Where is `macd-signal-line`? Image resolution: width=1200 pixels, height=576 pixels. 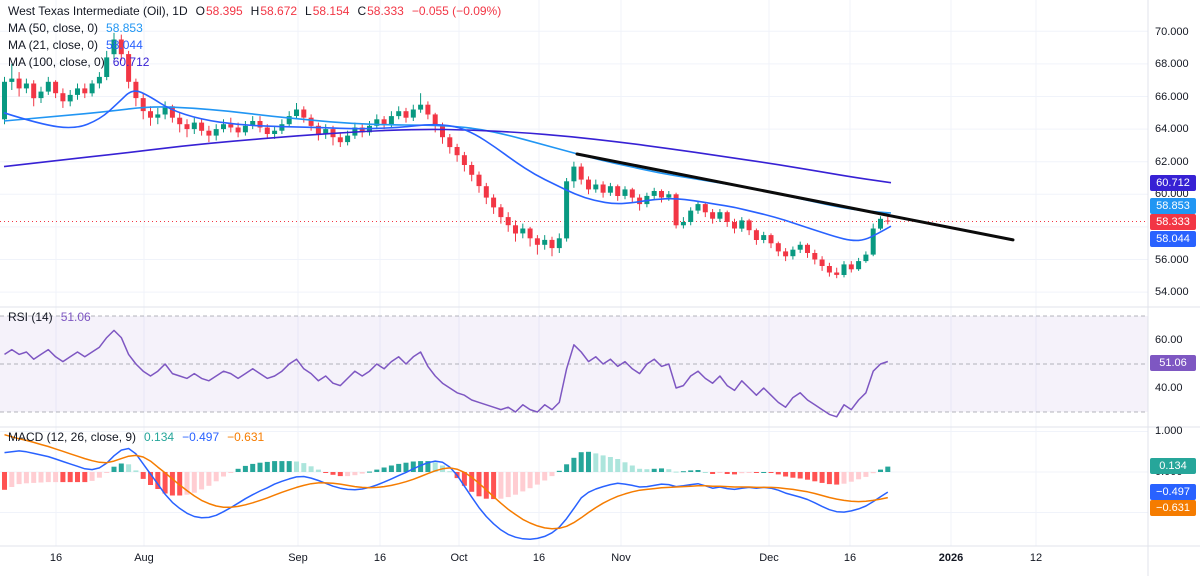
macd-signal-line is located at coordinates (446, 481).